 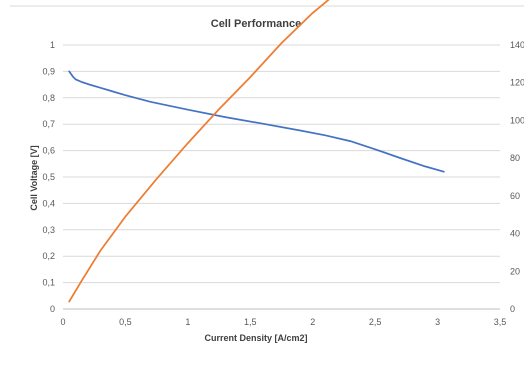 I want to click on y-tick-label: 0,5, so click(x=48, y=177).